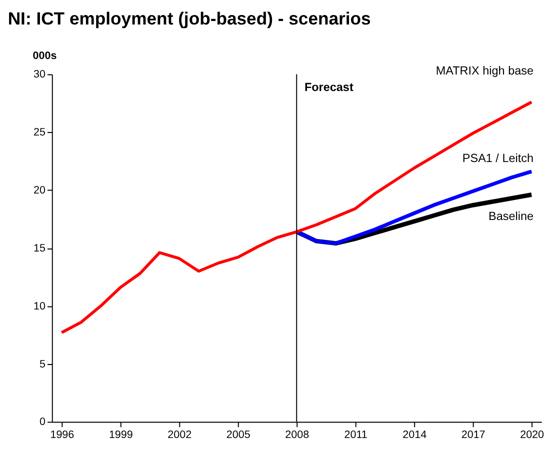 The image size is (558, 453). Describe the element at coordinates (238, 434) in the screenshot. I see `x-tick-label: 2005` at that location.